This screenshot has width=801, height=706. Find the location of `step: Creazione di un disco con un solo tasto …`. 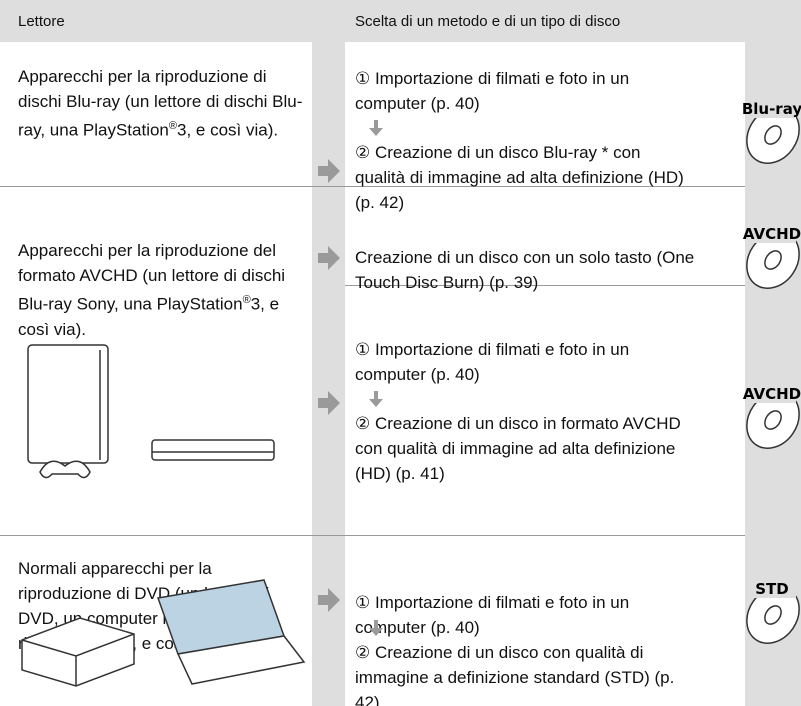

step: Creazione di un disco con un solo tasto … is located at coordinates (525, 270).